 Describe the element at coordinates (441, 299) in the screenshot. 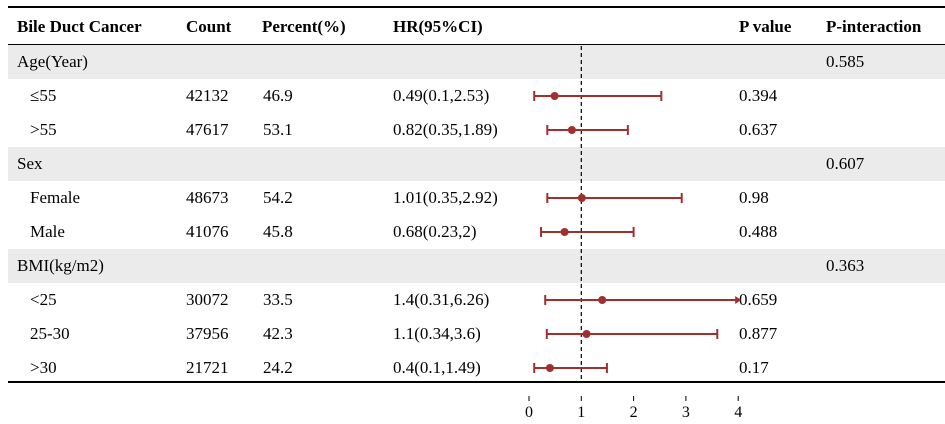

I see `hr-cell: 1.4(0.31,6.26)` at that location.